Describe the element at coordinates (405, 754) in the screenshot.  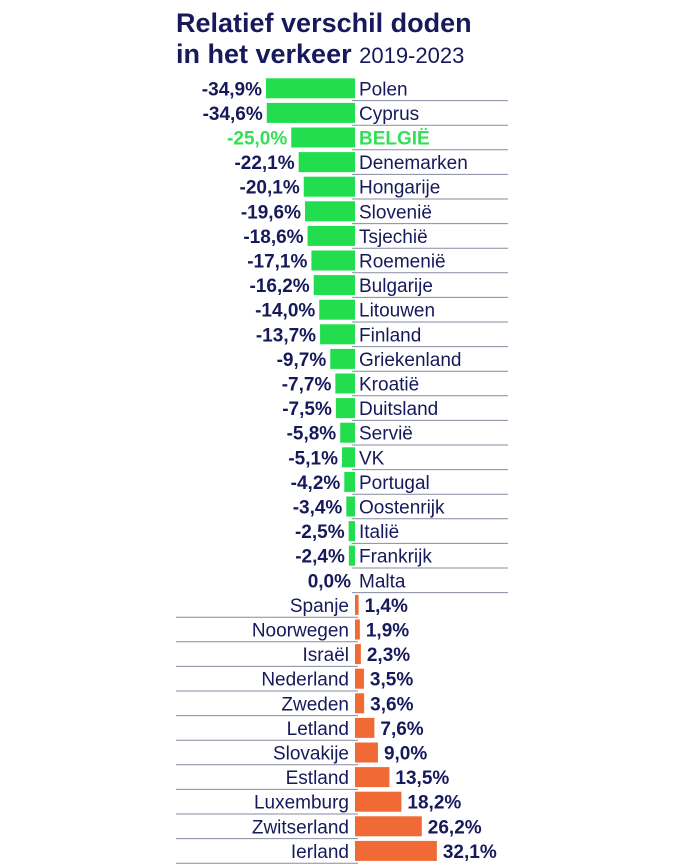
I see `value-label-slovakije: 9,0%` at that location.